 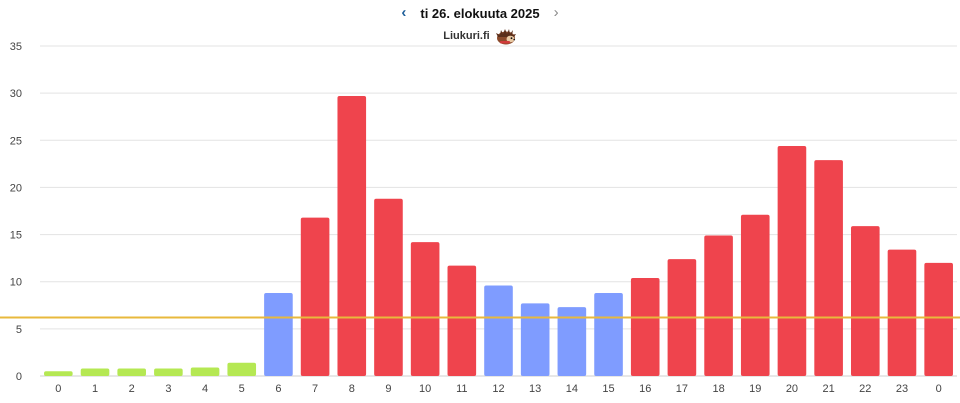 What do you see at coordinates (865, 389) in the screenshot?
I see `x-tick-label: 22` at bounding box center [865, 389].